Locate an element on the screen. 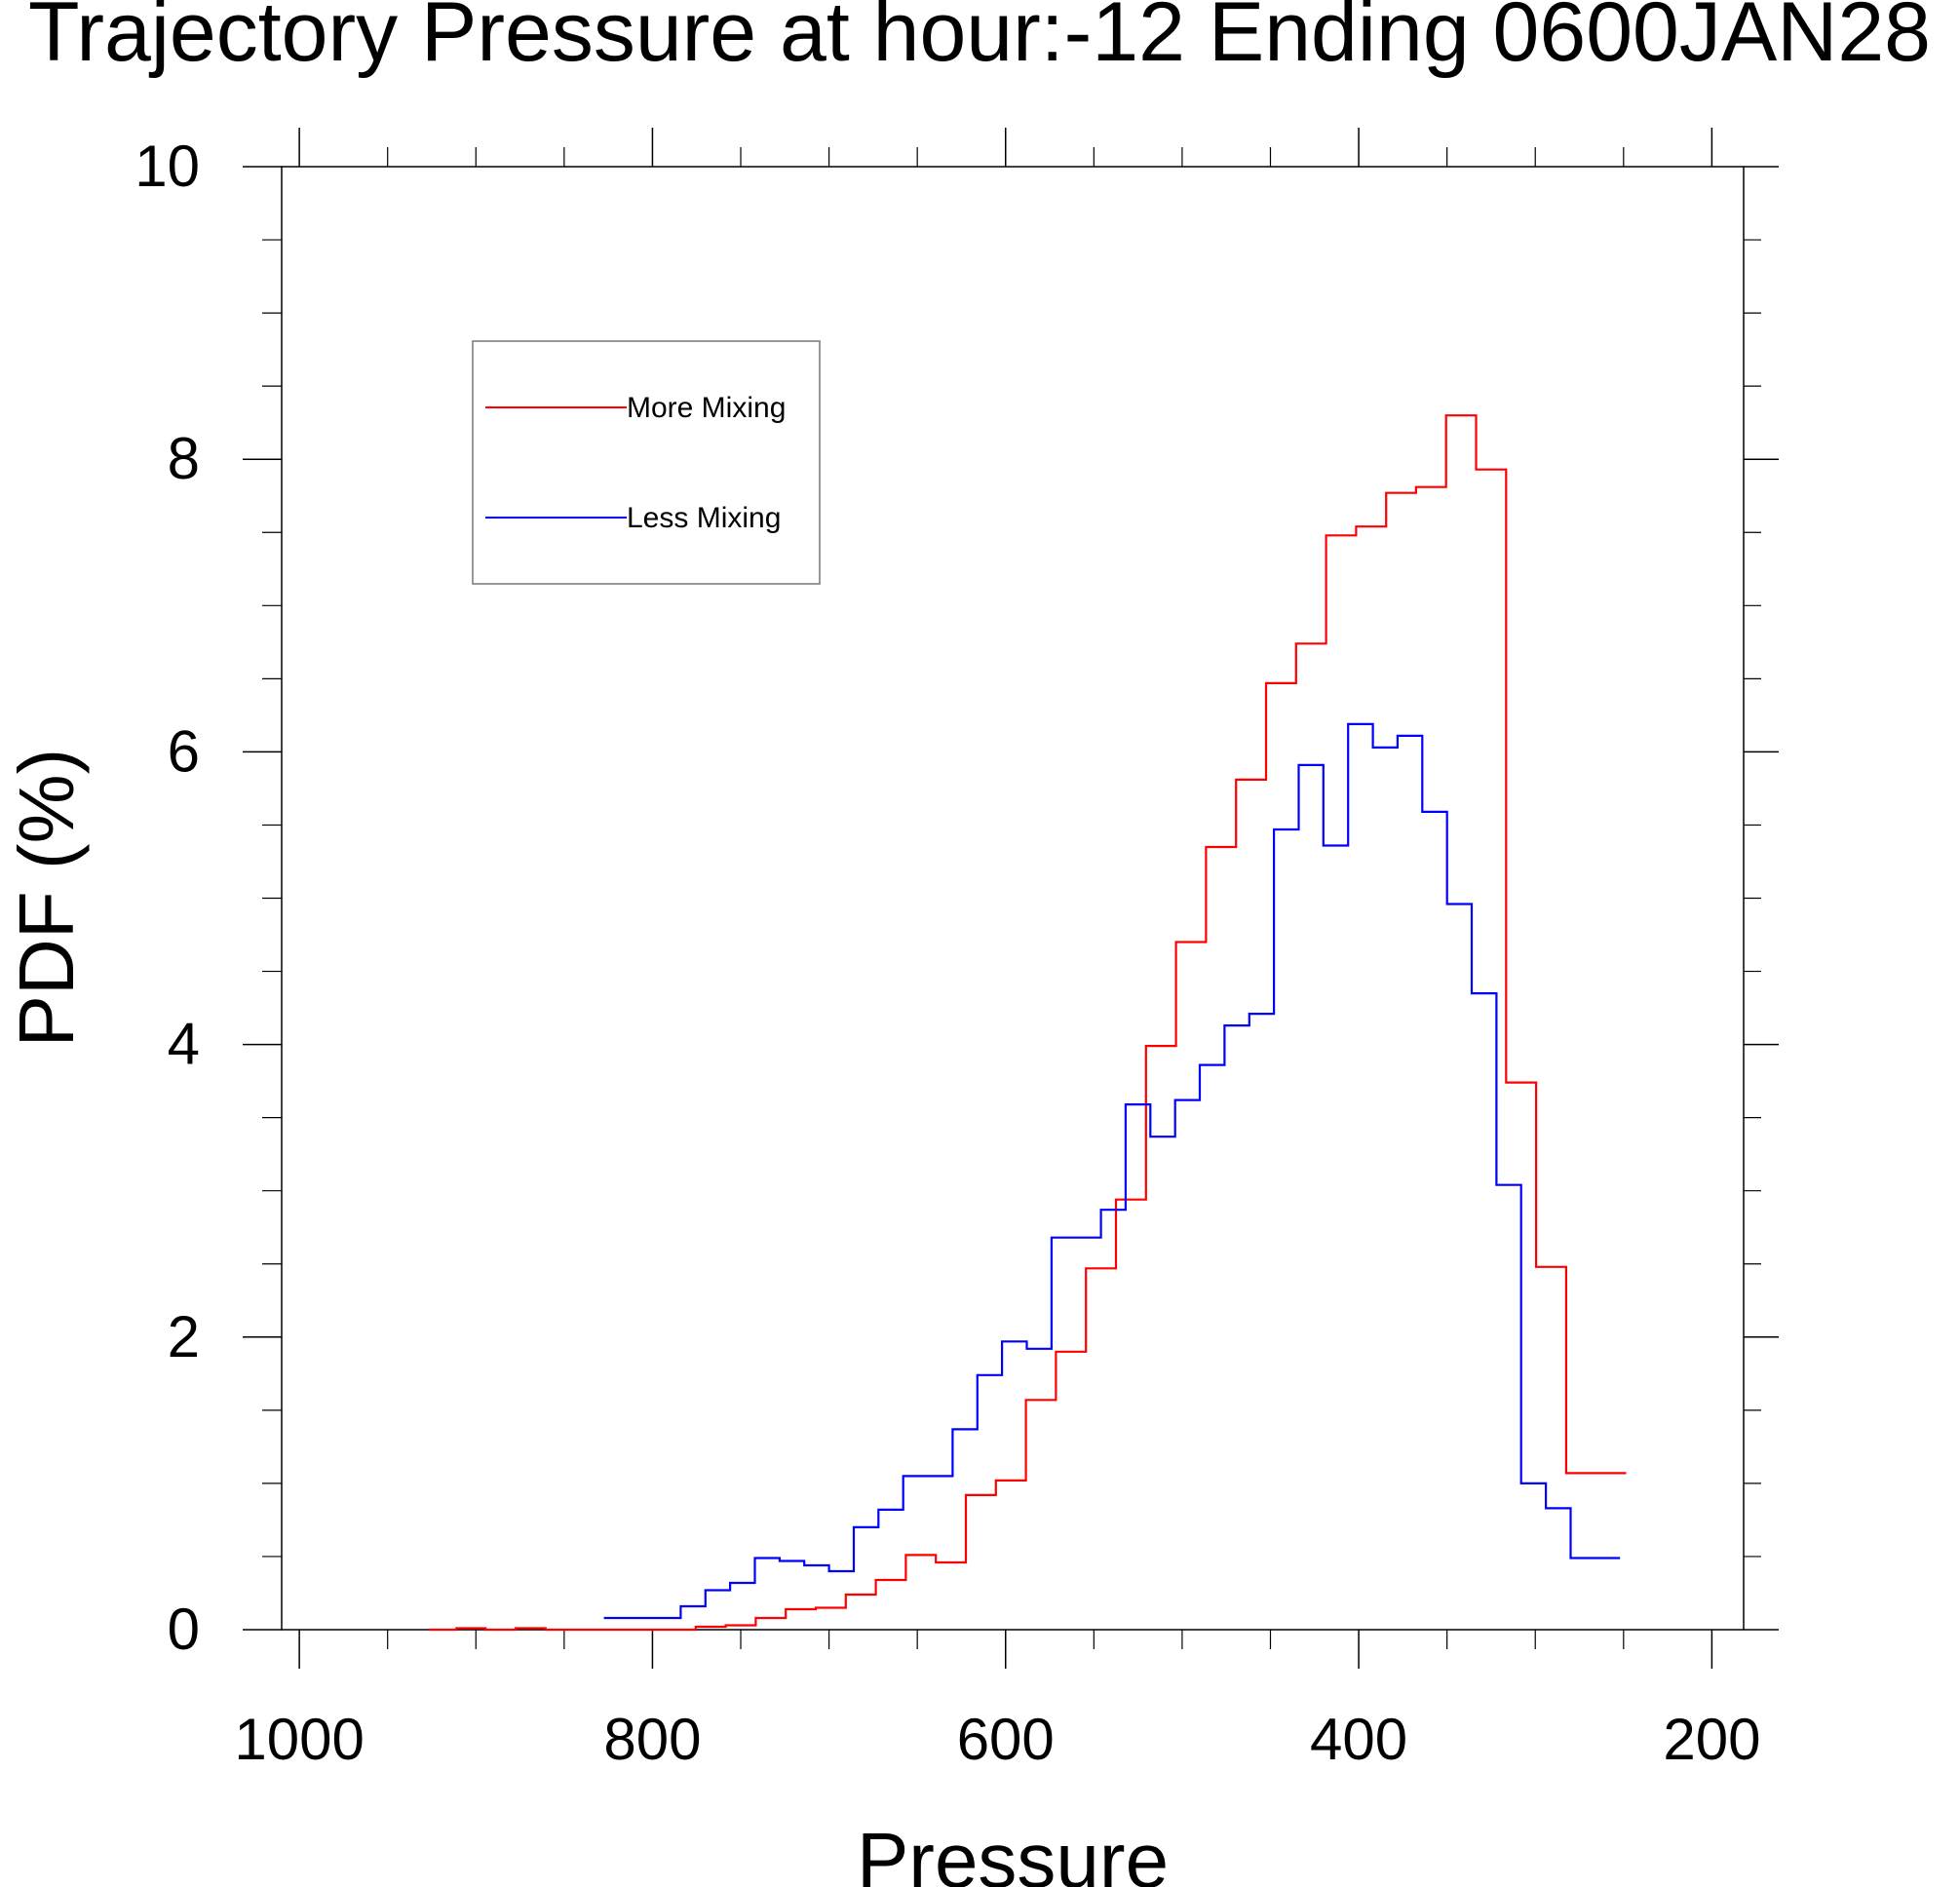  x-tick-label: 600 is located at coordinates (1006, 1739).